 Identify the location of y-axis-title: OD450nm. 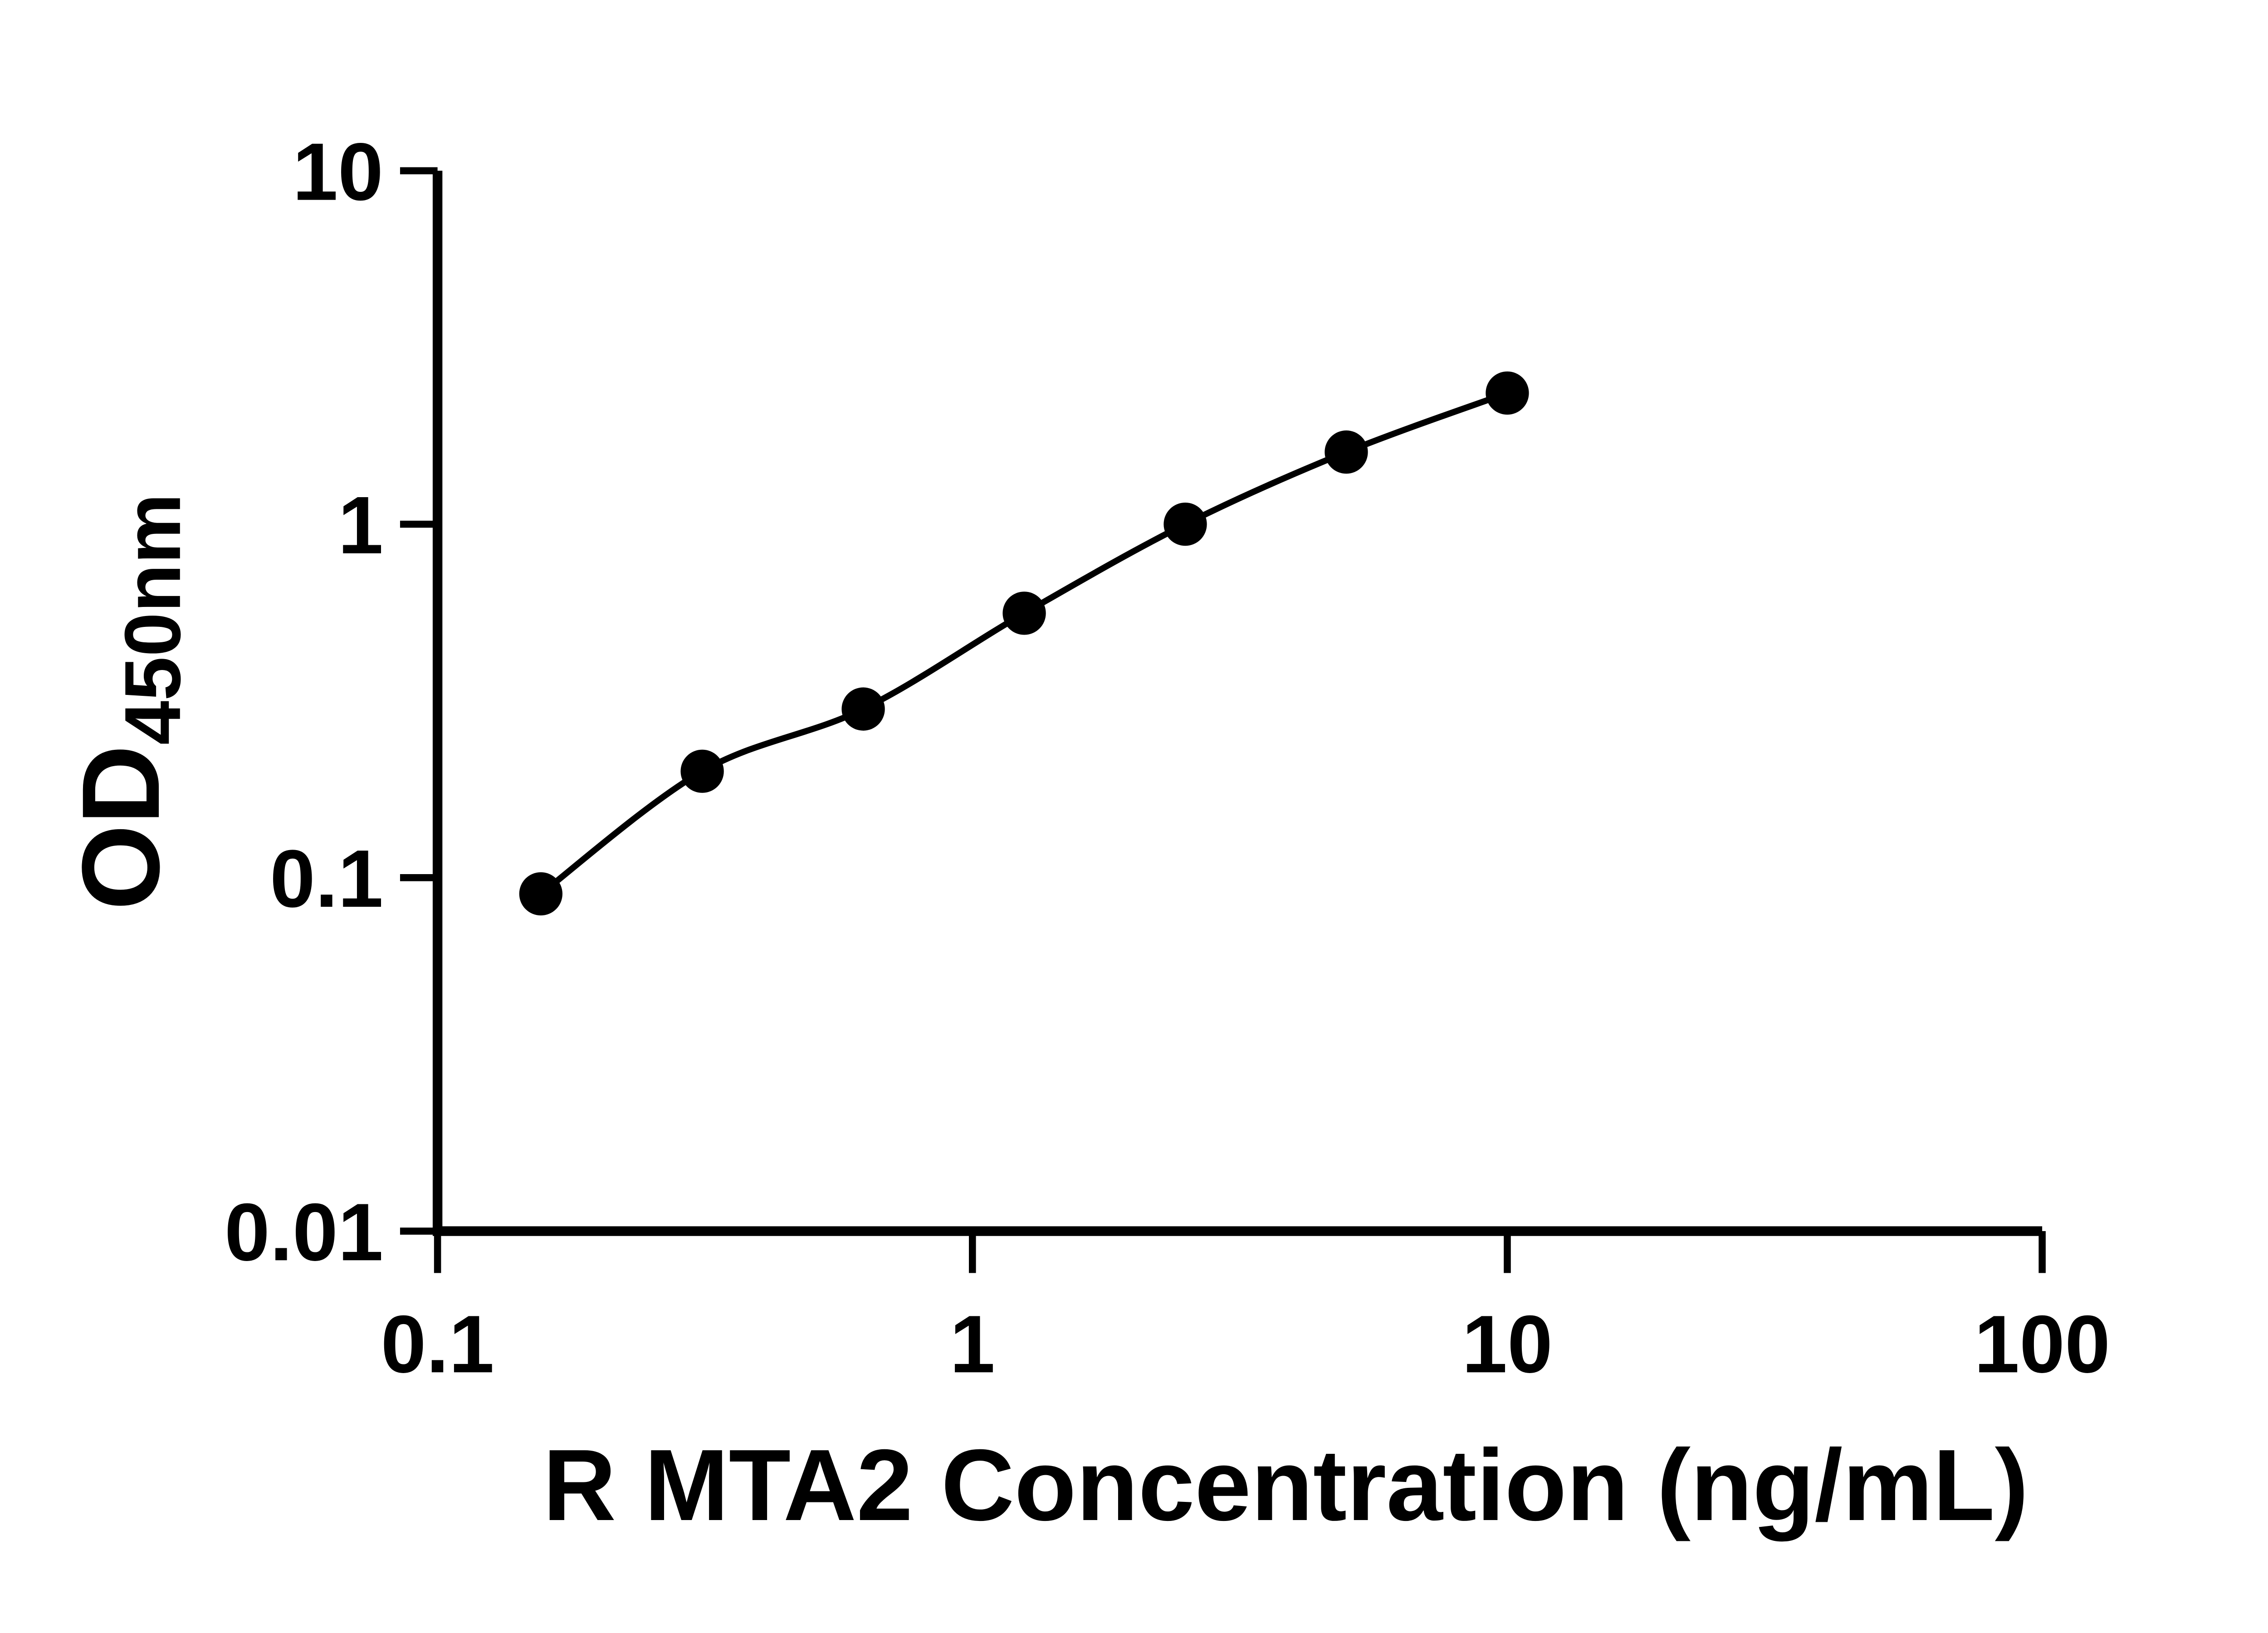
(128, 702).